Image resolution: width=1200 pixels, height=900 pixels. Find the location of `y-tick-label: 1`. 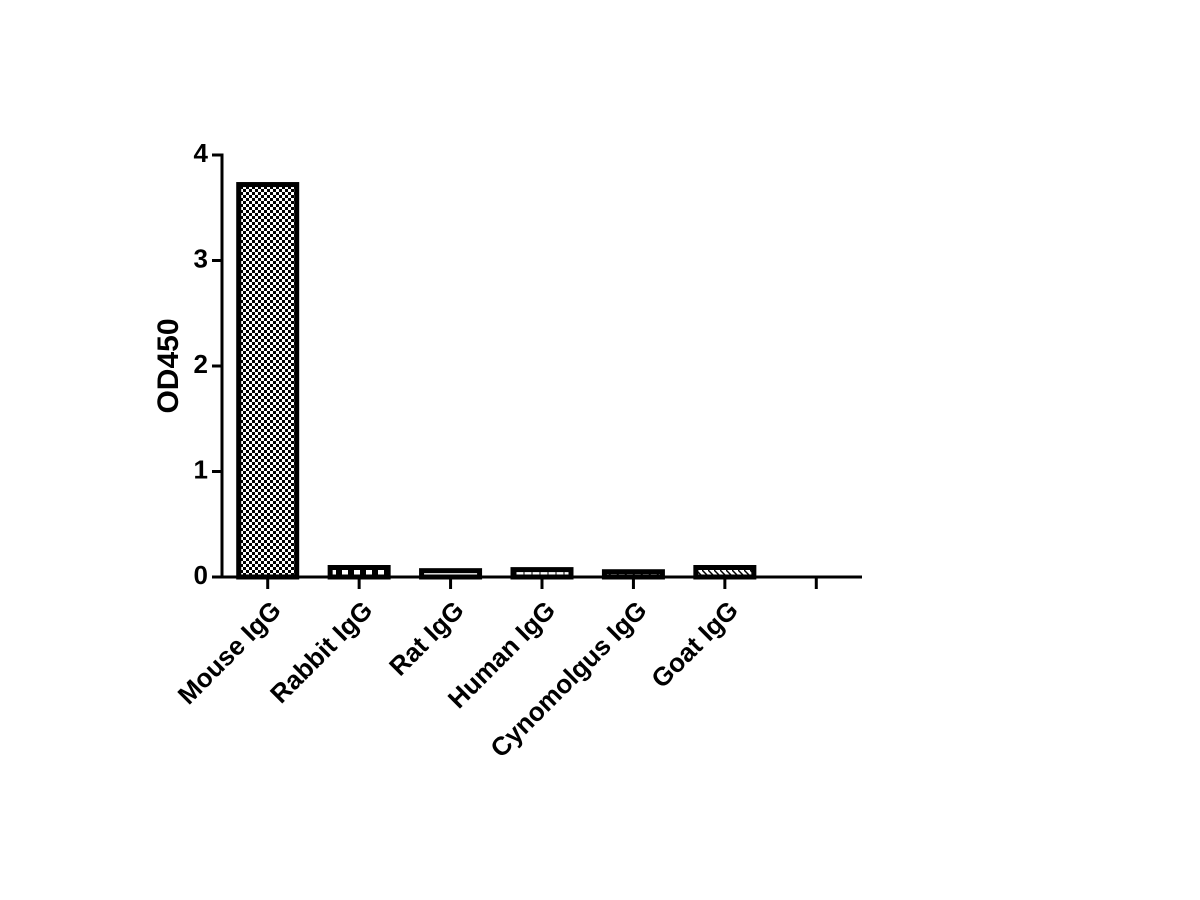

y-tick-label: 1 is located at coordinates (201, 469).